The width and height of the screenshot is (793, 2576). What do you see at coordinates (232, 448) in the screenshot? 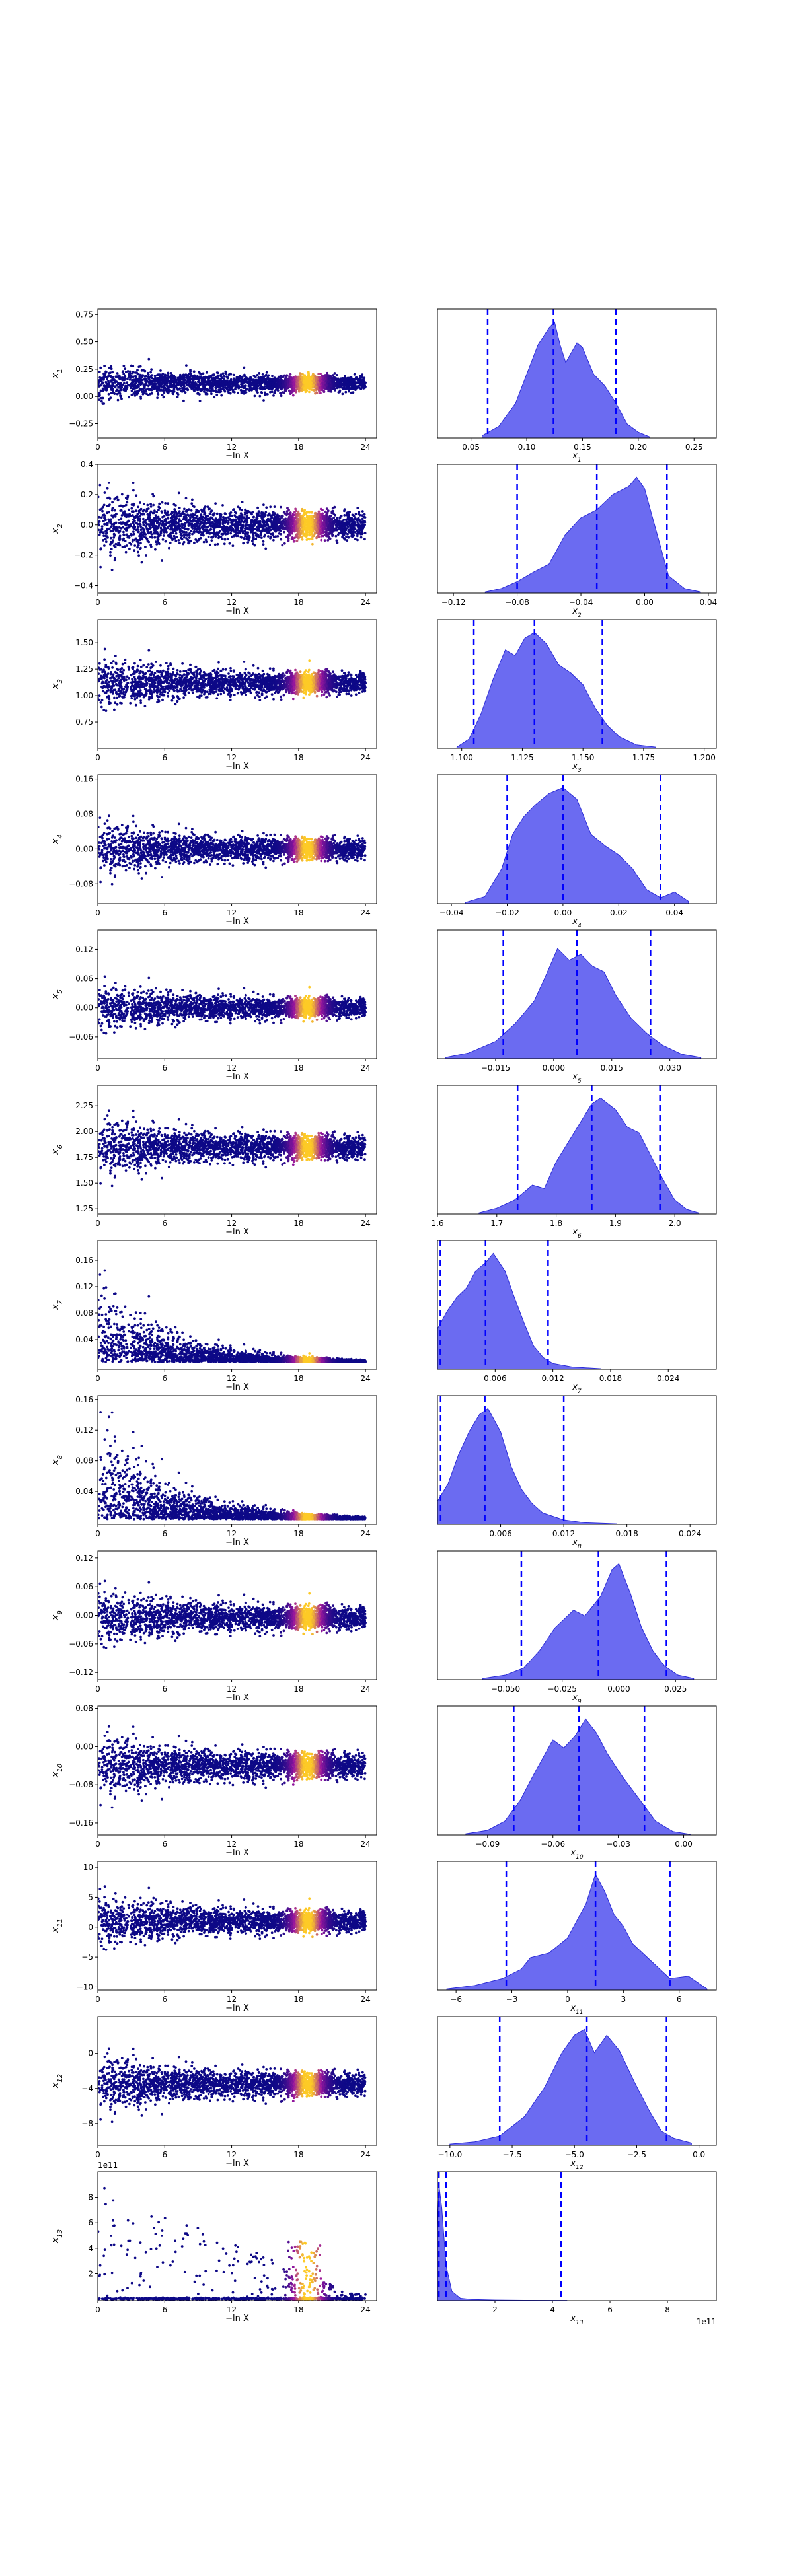
I see `x-tick-label: 12` at bounding box center [232, 448].